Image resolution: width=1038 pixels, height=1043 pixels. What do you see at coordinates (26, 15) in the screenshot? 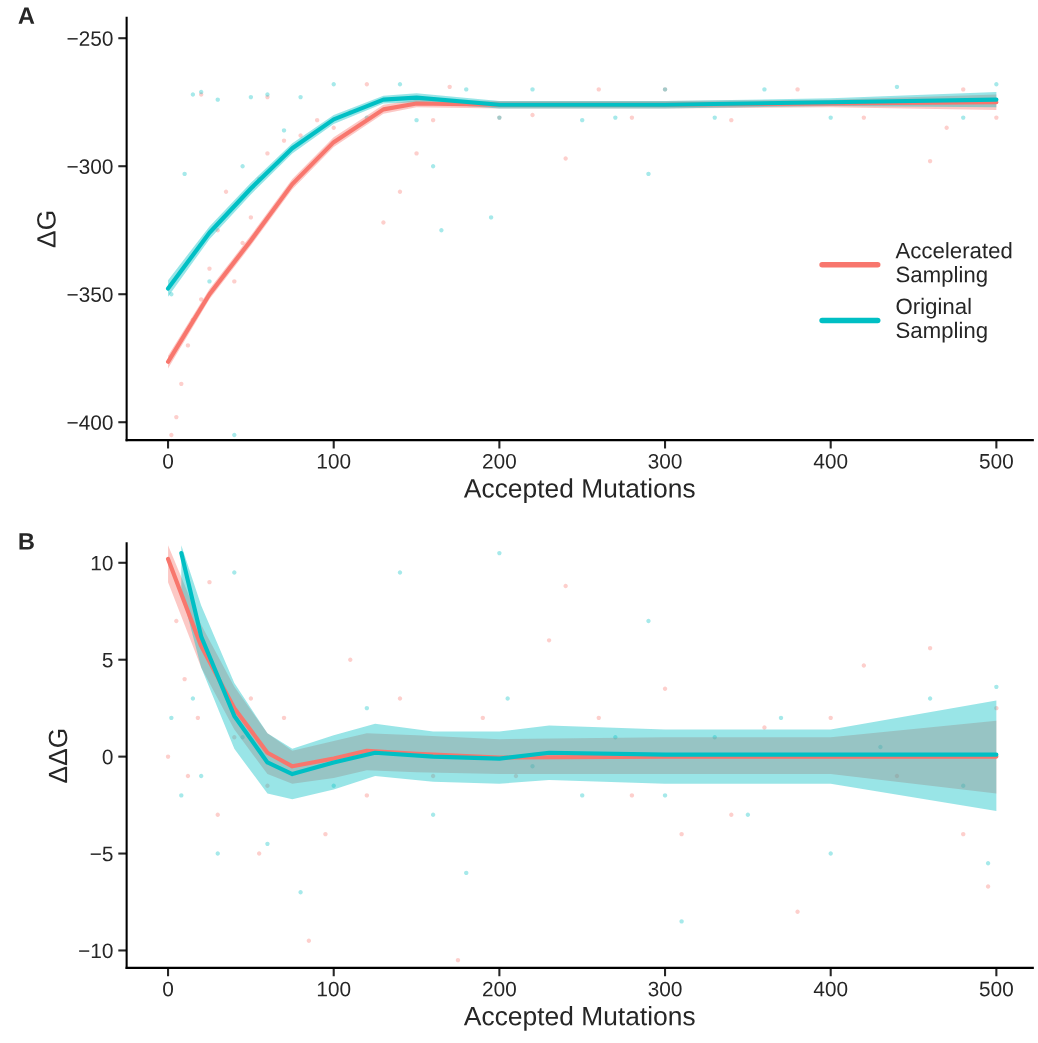
I see `chart-title: A` at bounding box center [26, 15].